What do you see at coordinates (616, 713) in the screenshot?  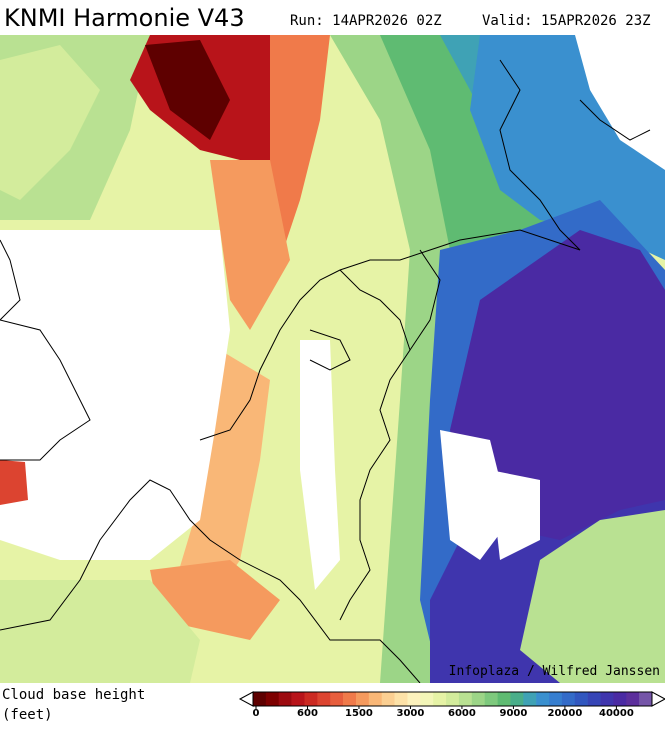 I see `colorbar-tick-label: 40000` at bounding box center [616, 713].